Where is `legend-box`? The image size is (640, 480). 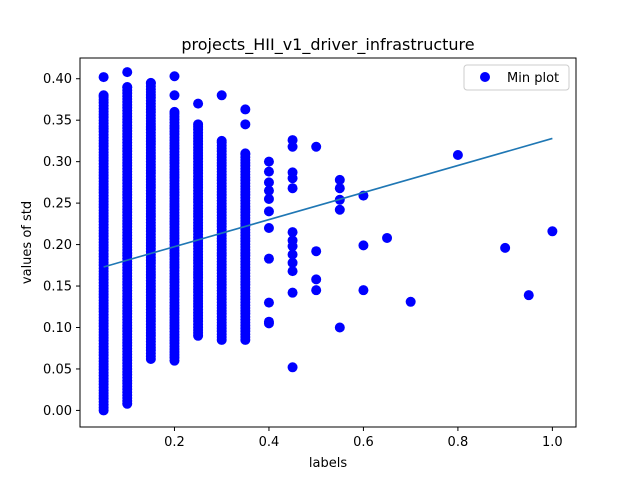
legend-box is located at coordinates (516, 77).